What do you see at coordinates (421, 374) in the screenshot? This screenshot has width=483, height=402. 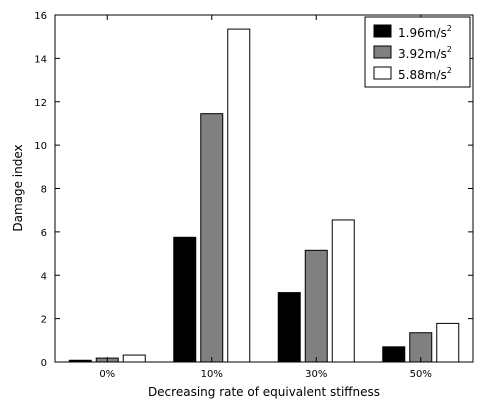 I see `x-tick-label: 50%` at bounding box center [421, 374].